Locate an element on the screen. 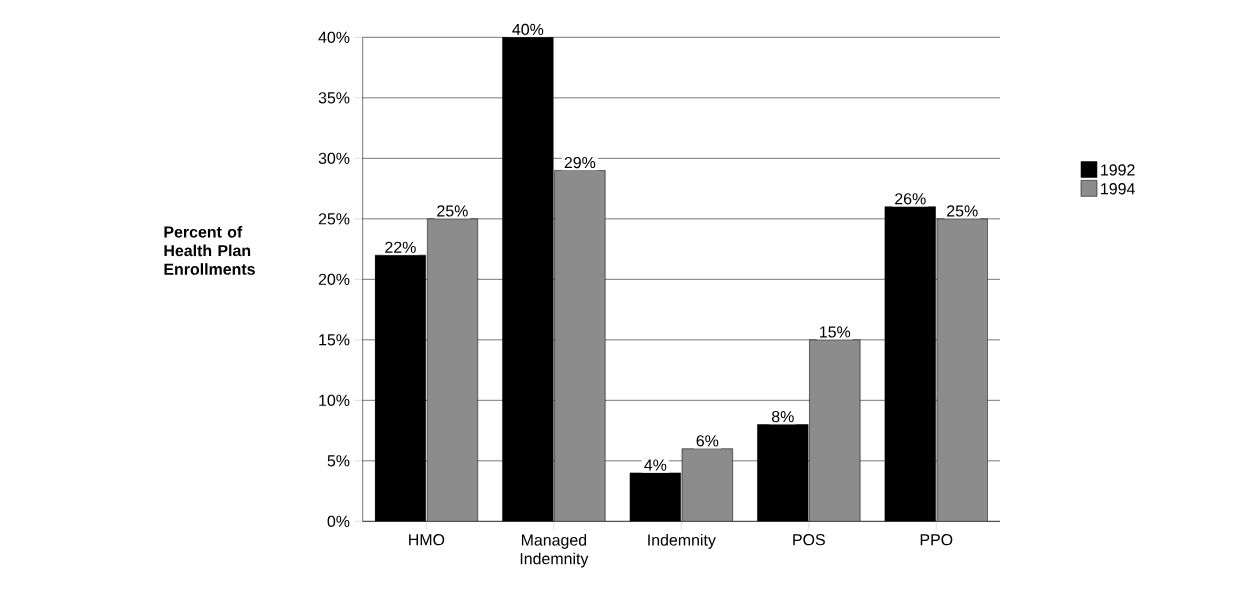 This screenshot has height=601, width=1256. data-label: 15% is located at coordinates (835, 332).